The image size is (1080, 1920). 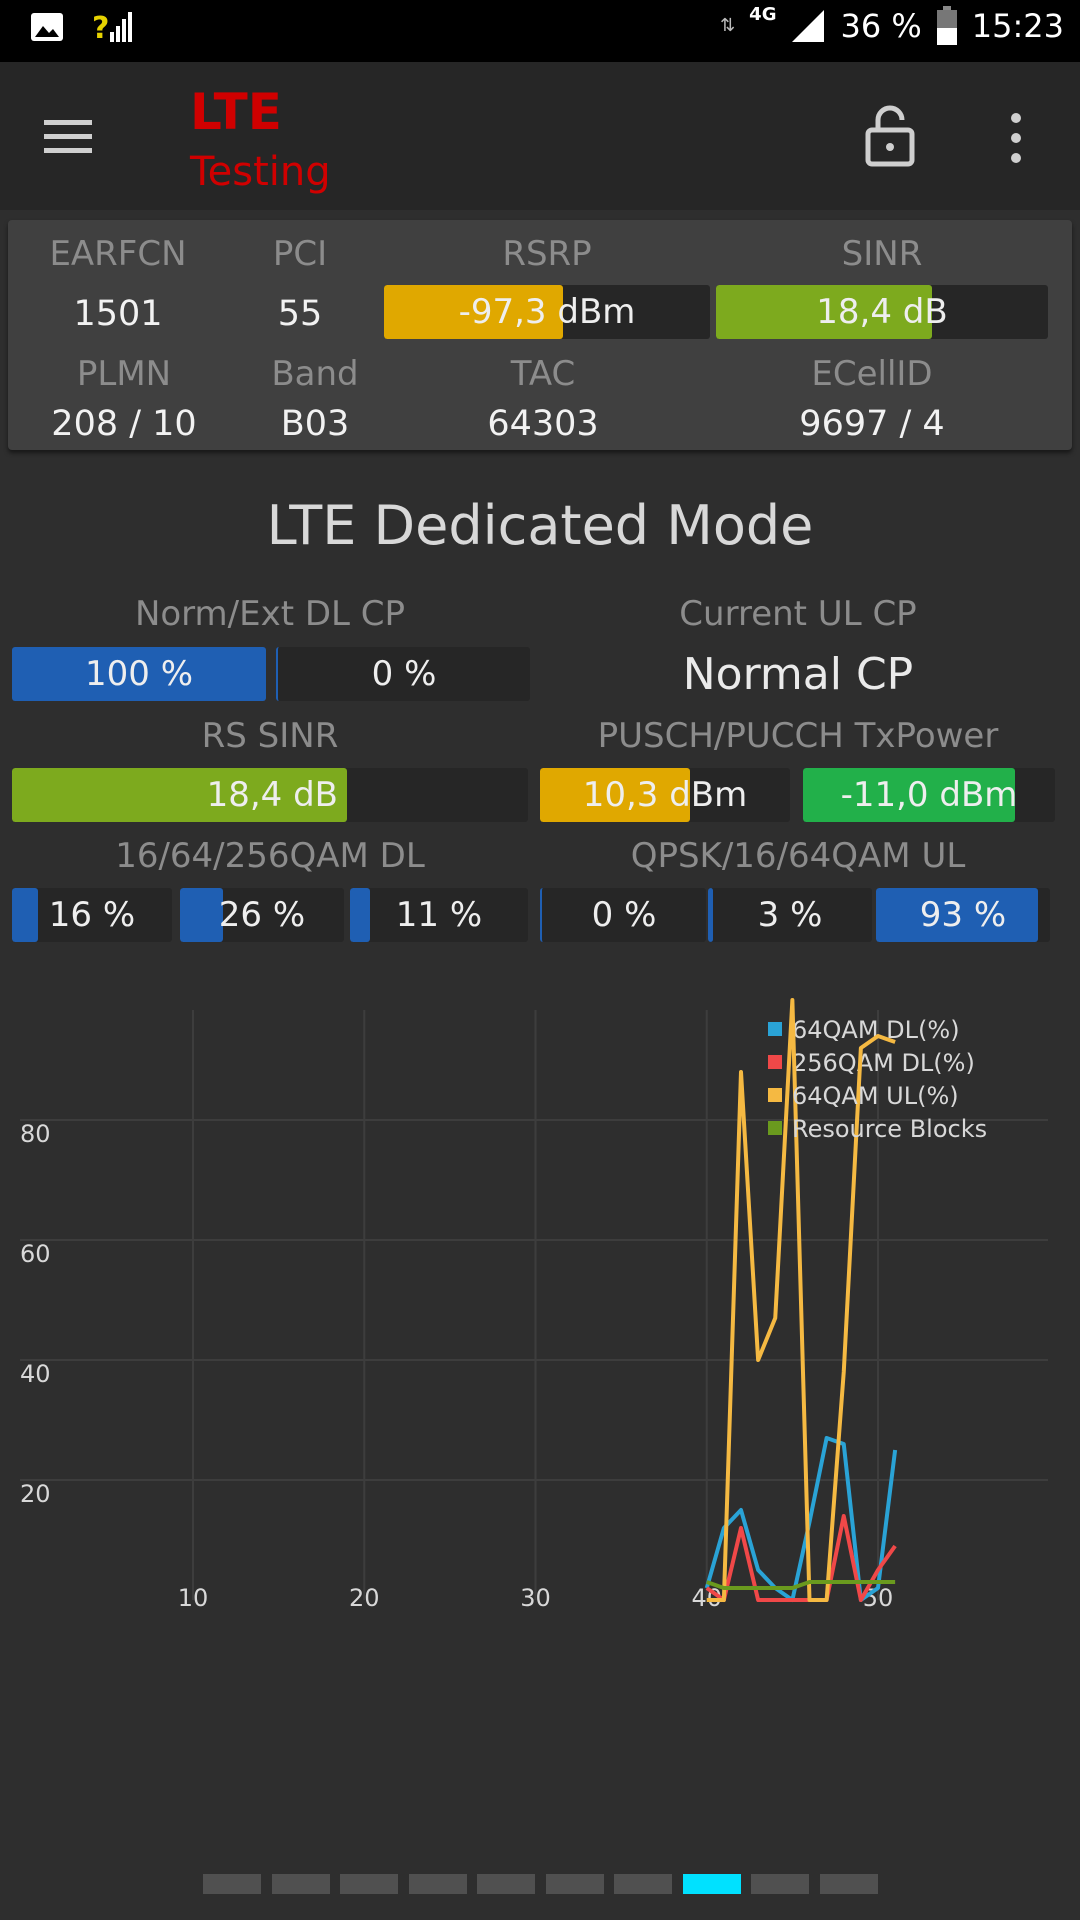 I want to click on qam-dl-label: 16/64/256QAM DL, so click(x=270, y=856).